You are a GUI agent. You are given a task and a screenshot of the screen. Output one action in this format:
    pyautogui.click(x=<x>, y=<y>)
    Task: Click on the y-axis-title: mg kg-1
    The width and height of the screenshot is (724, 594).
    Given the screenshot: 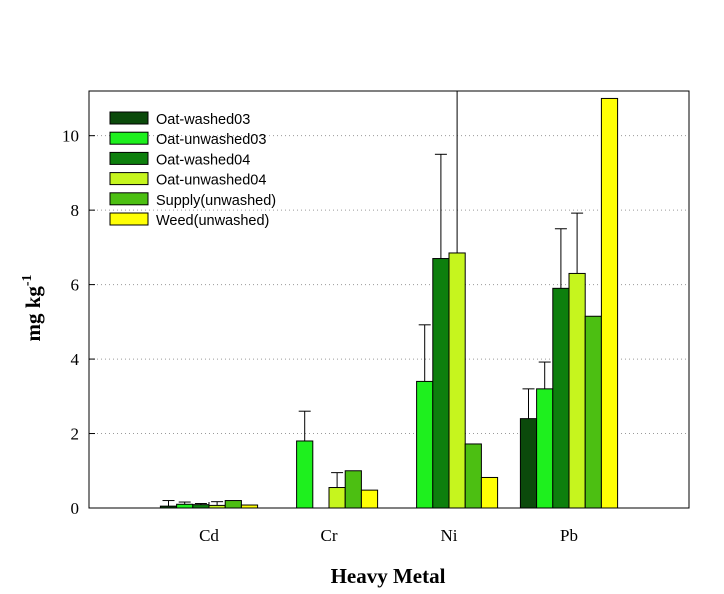 What is the action you would take?
    pyautogui.click(x=32, y=307)
    